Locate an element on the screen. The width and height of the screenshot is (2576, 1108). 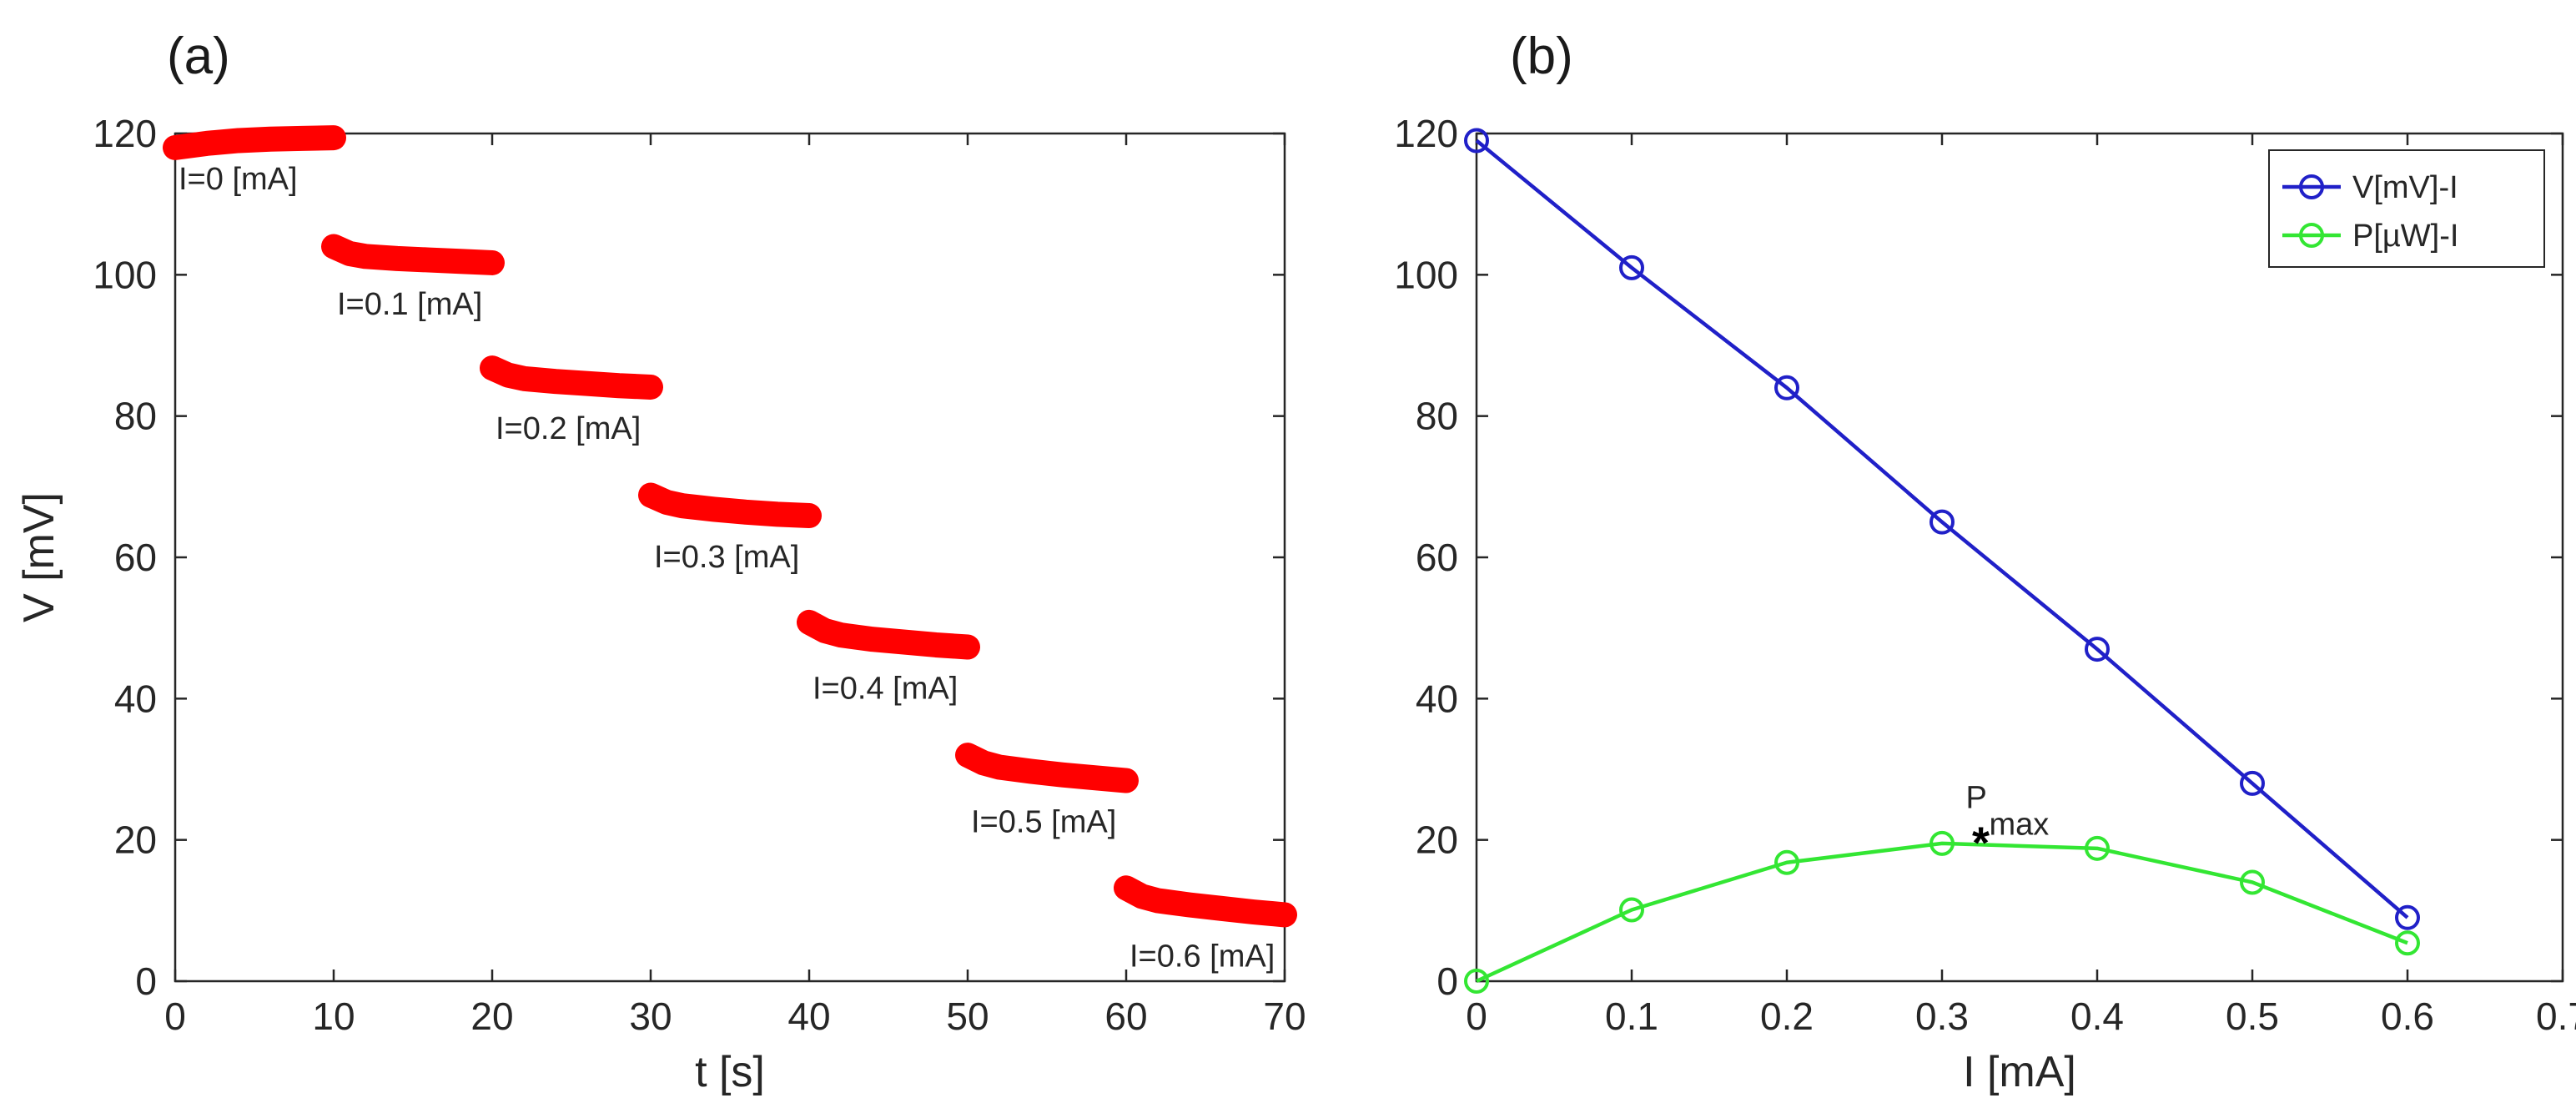
x-tick-label: 0.6 is located at coordinates (2407, 1016).